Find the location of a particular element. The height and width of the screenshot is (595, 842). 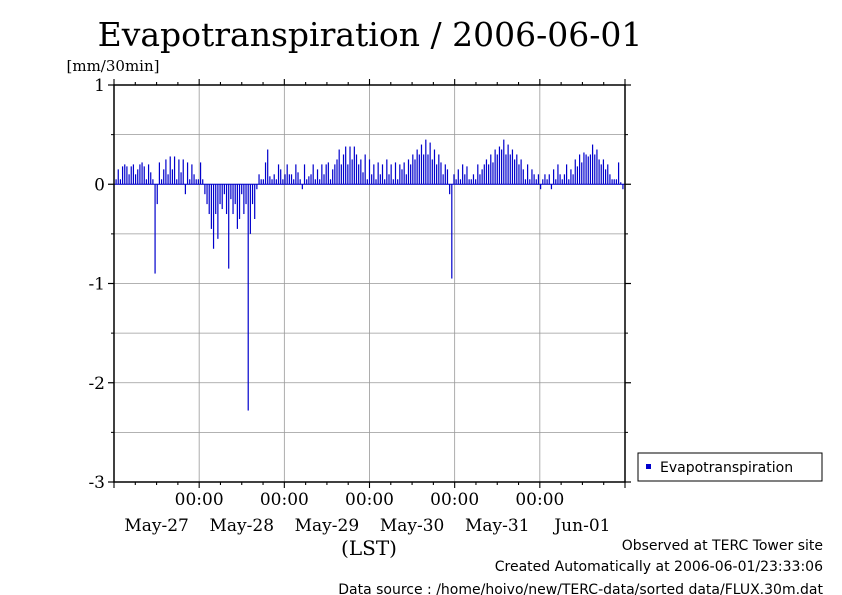

x-tick-date-label: May-28 is located at coordinates (241, 526).